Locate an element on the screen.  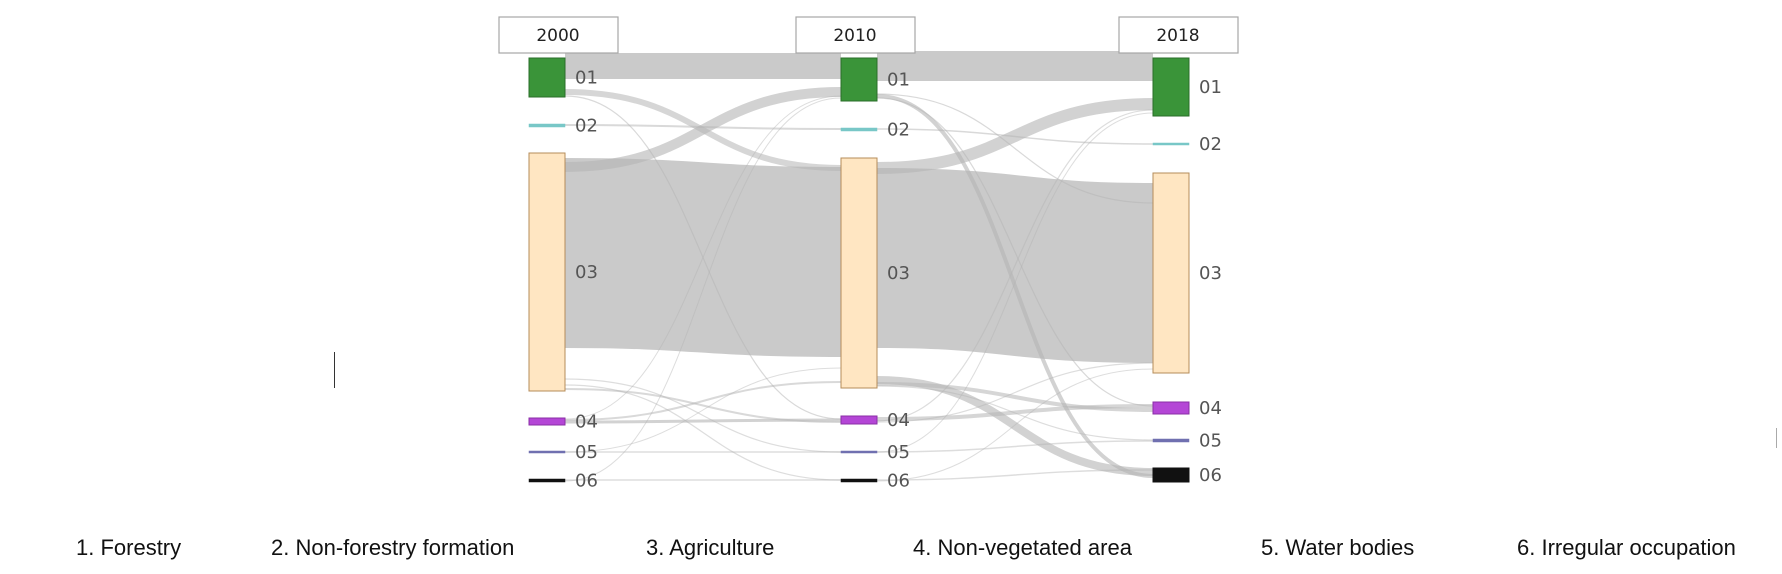
node-label-2000-01: 01 is located at coordinates (586, 78).